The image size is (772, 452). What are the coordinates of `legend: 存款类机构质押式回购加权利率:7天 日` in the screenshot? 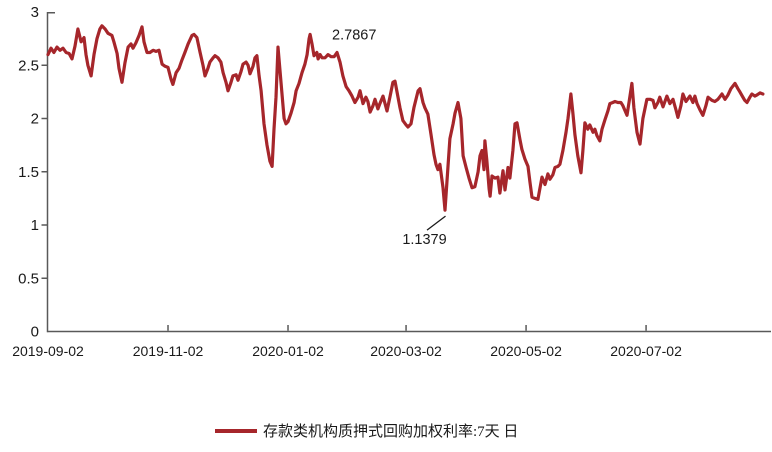 It's located at (366, 431).